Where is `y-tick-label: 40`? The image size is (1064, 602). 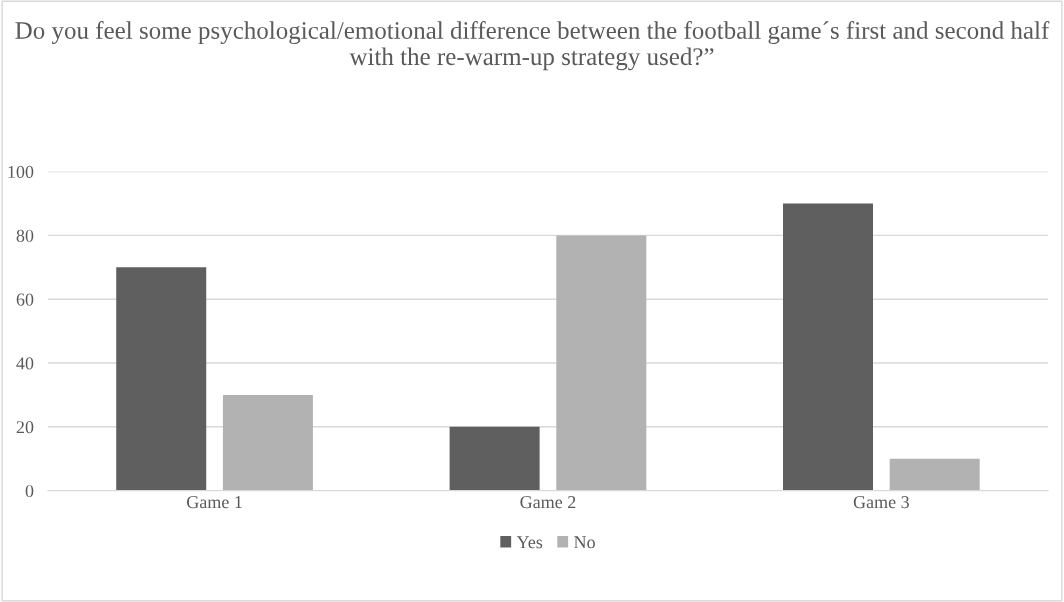
y-tick-label: 40 is located at coordinates (25, 363).